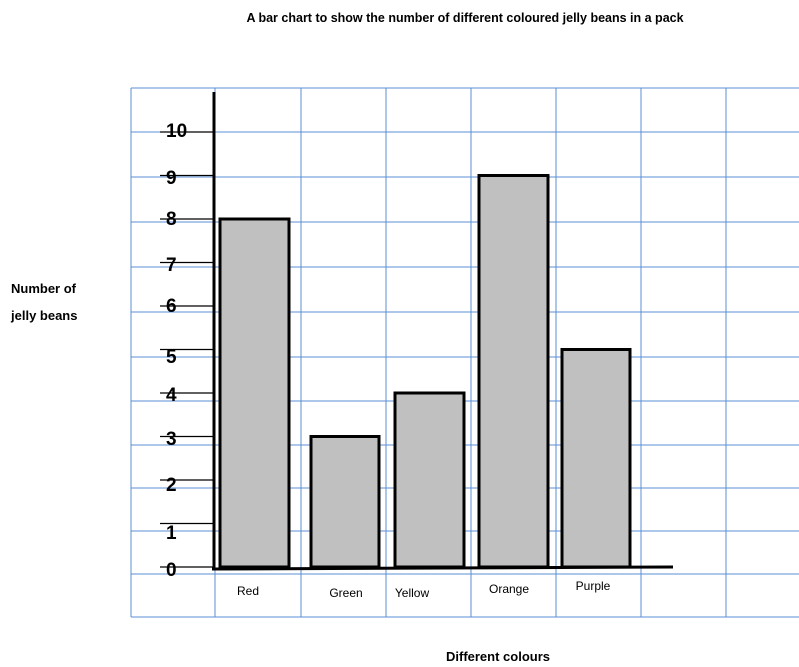  I want to click on y-axis-label-line-2: jelly beans, so click(43, 315).